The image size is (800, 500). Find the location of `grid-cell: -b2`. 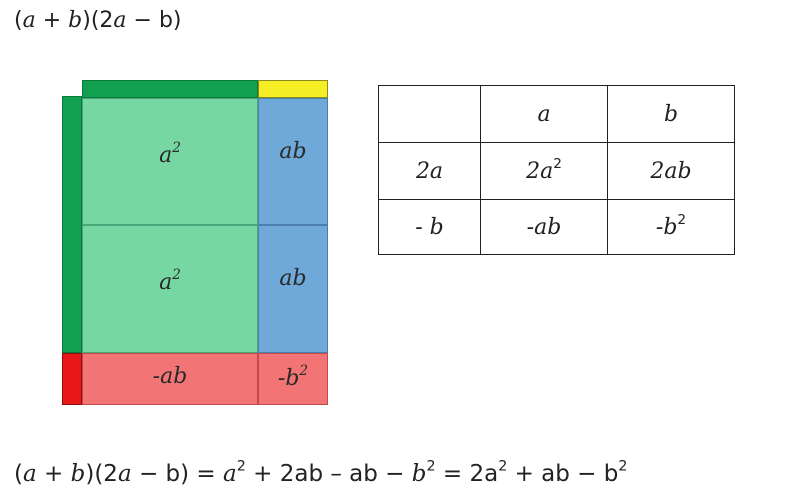

grid-cell: -b2 is located at coordinates (671, 227).